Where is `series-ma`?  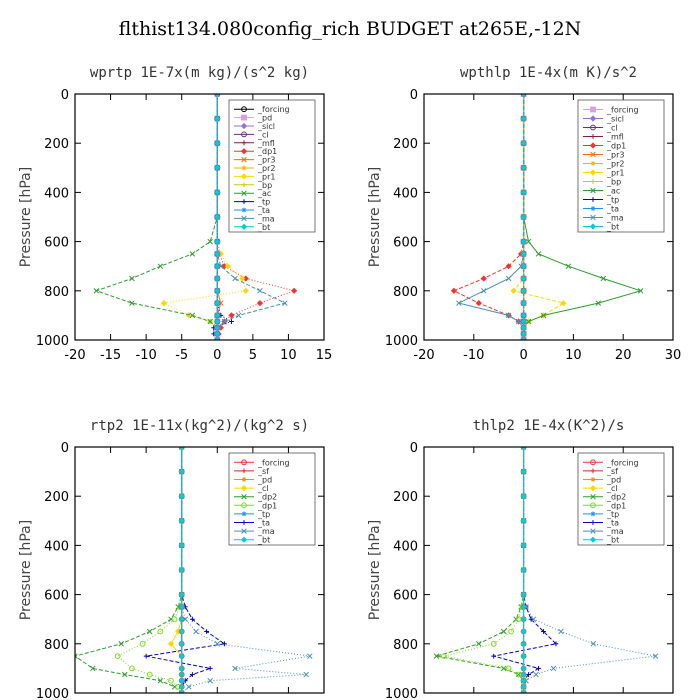
series-ma is located at coordinates (491, 217).